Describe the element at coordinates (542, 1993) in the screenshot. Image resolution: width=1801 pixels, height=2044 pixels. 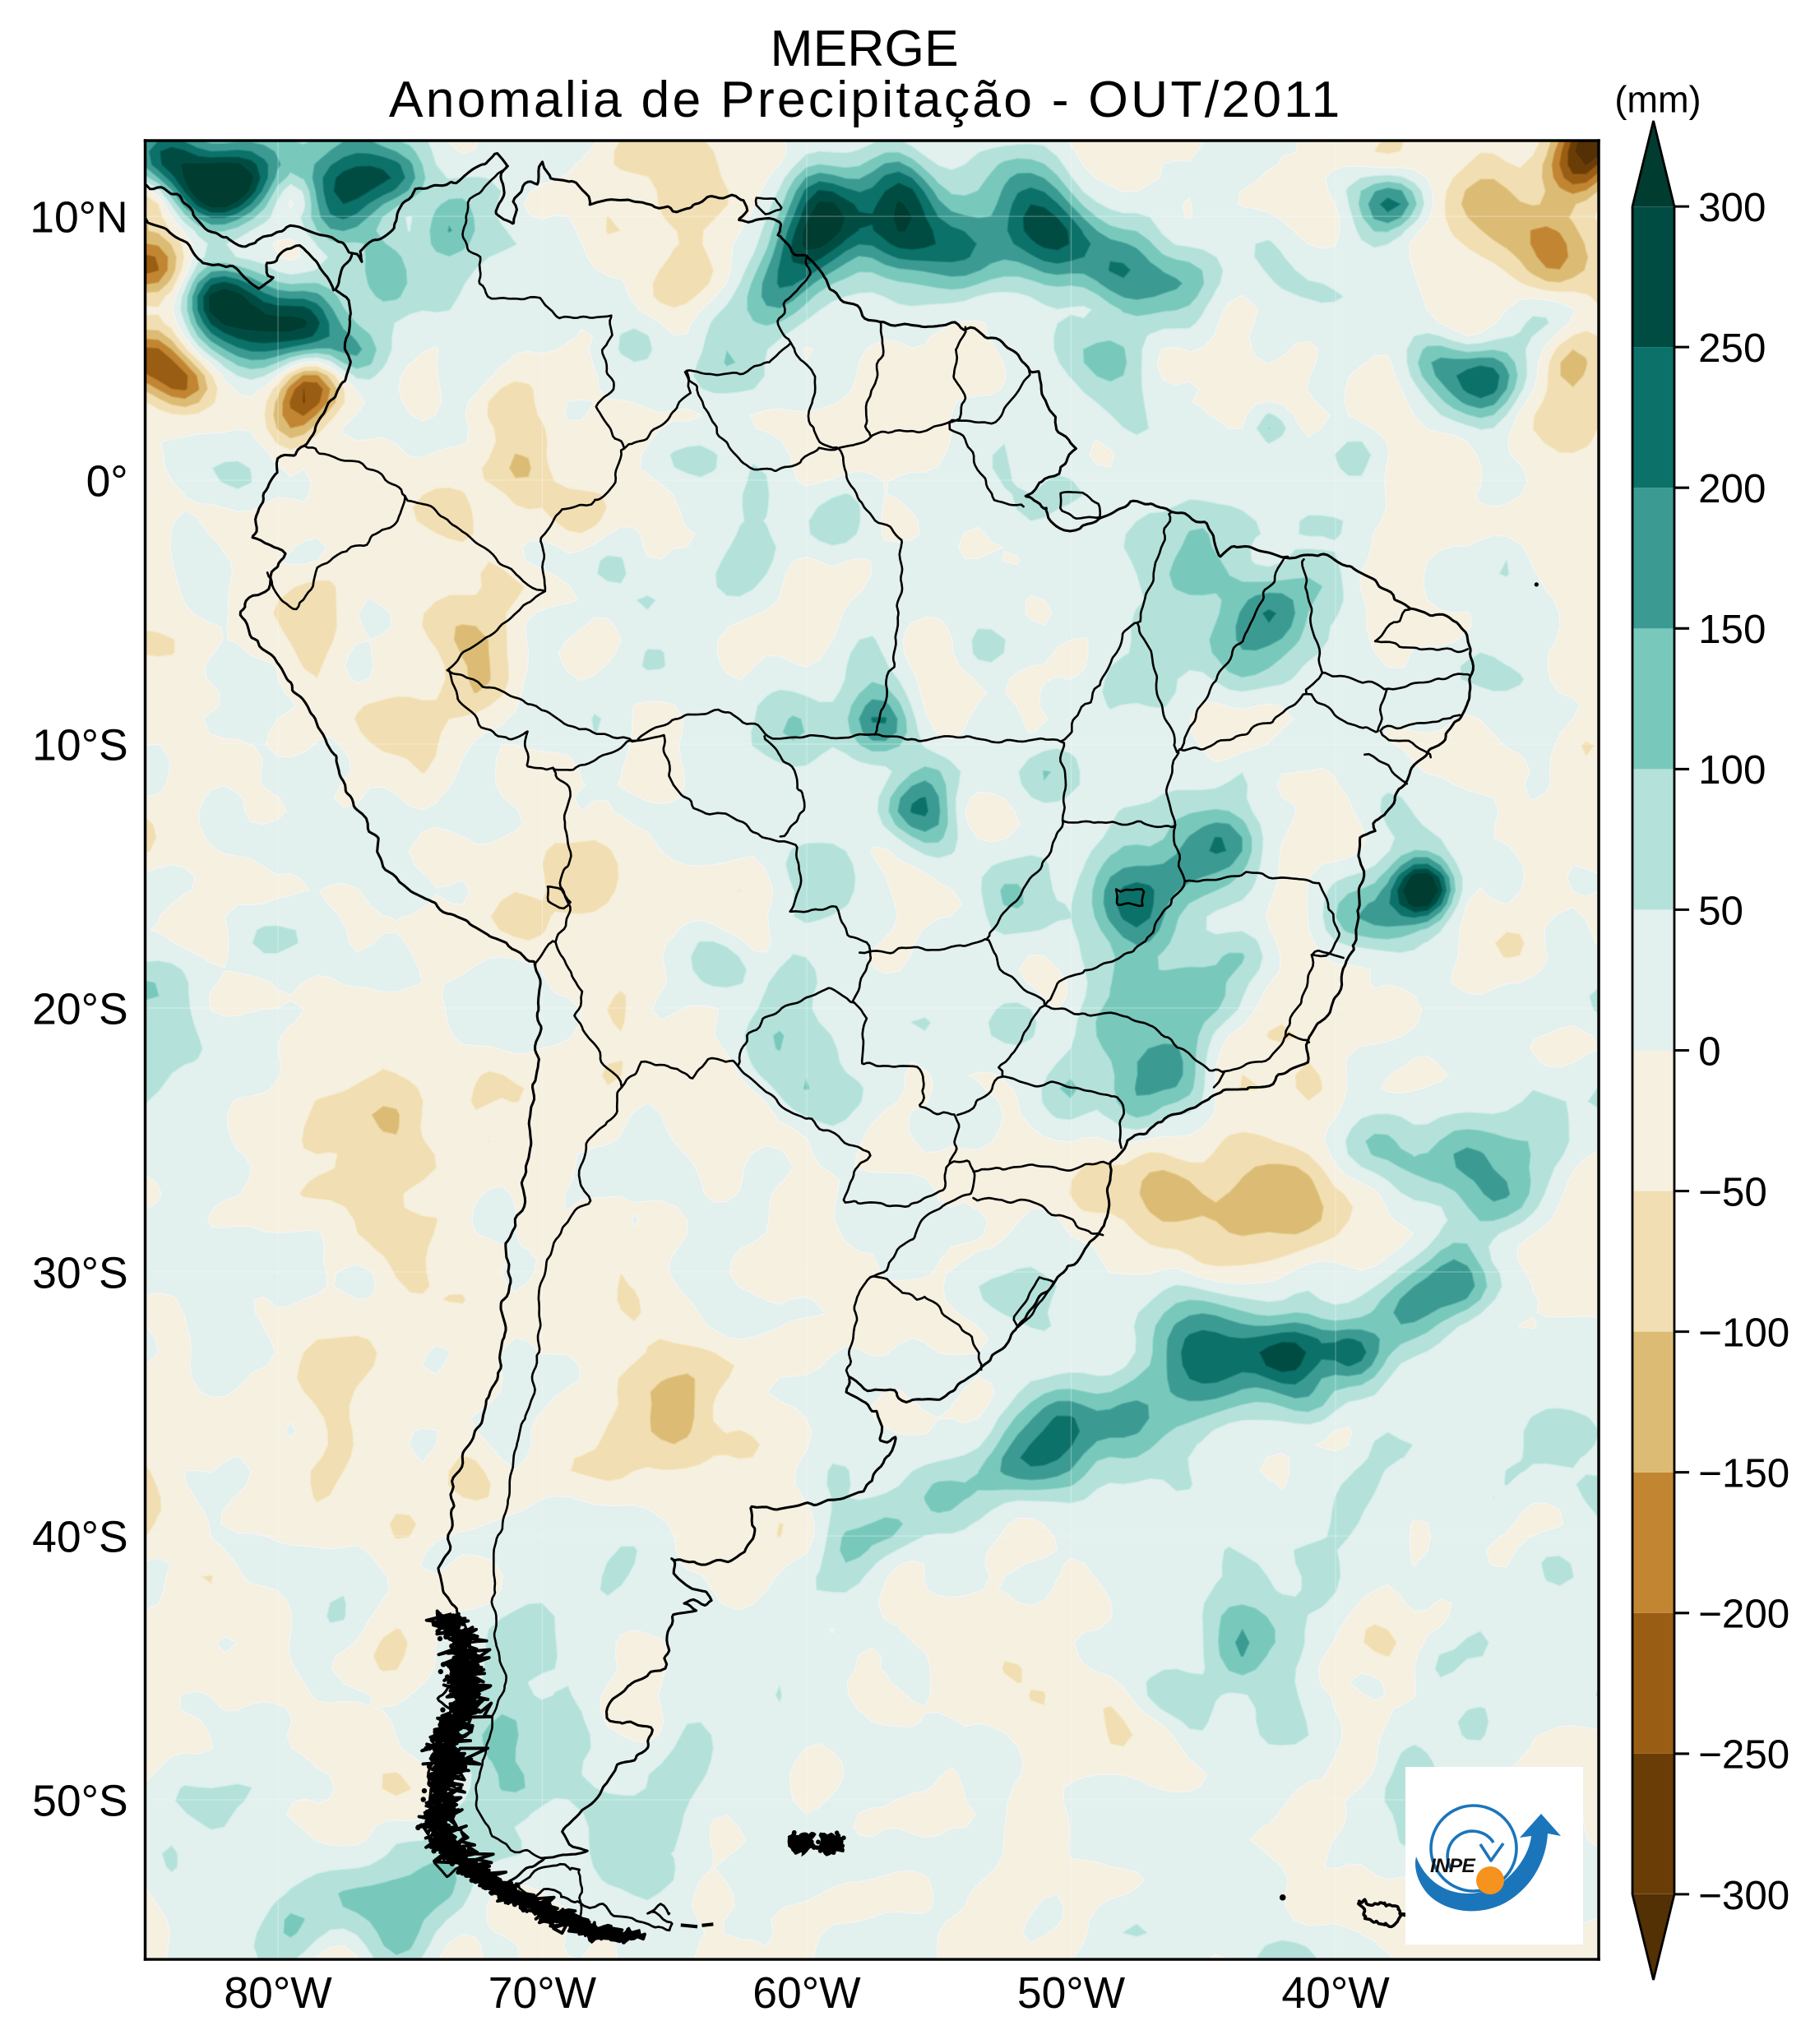
I see `svg-text: 70°W` at that location.